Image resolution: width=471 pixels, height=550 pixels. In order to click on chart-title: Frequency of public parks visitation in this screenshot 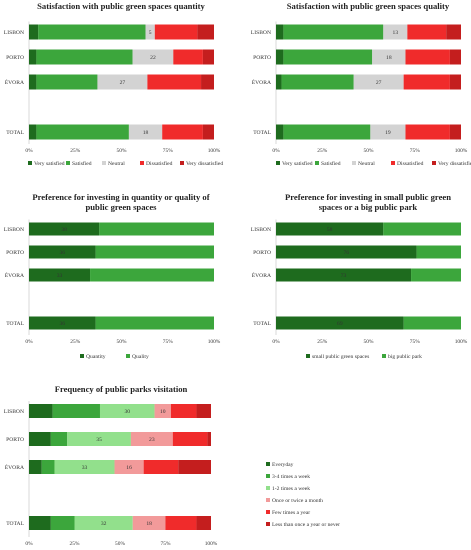, I will do `click(121, 389)`.